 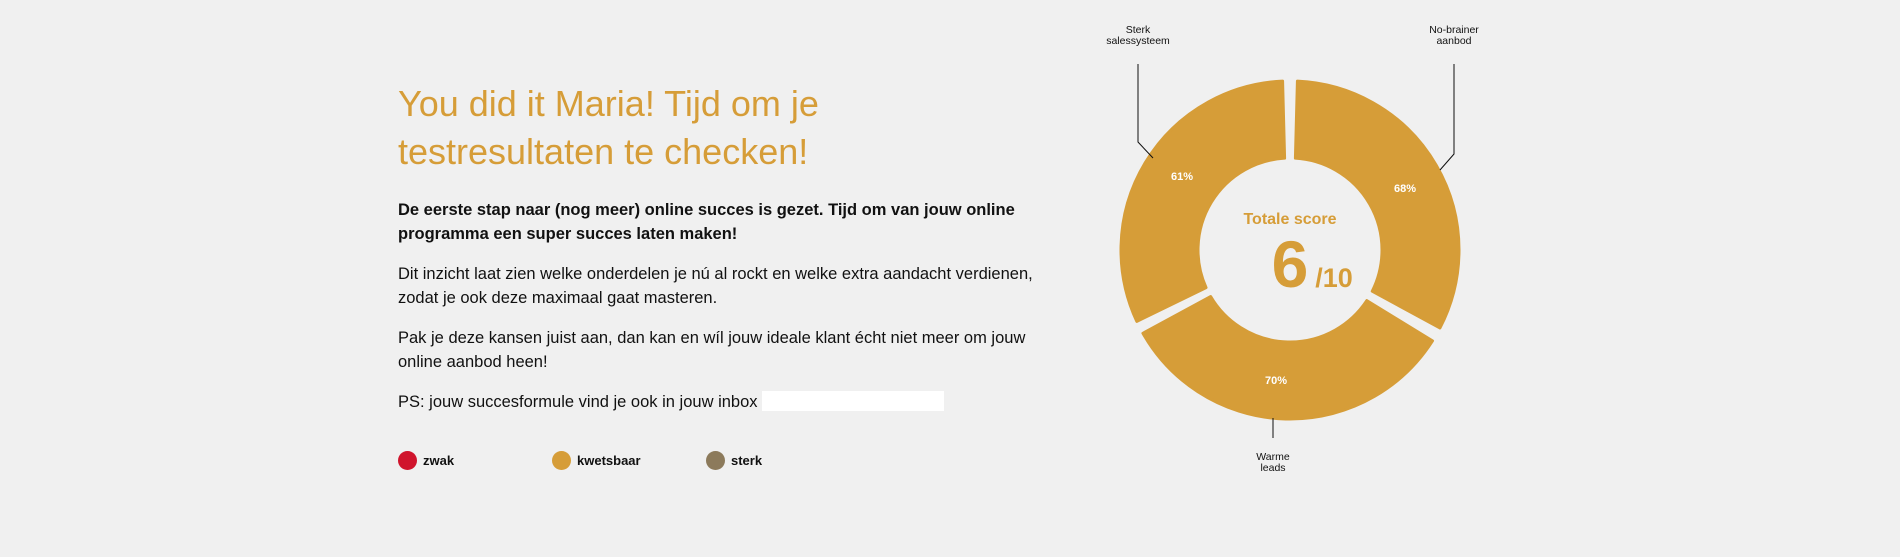 I want to click on legend-label-sterk: sterk, so click(x=747, y=460).